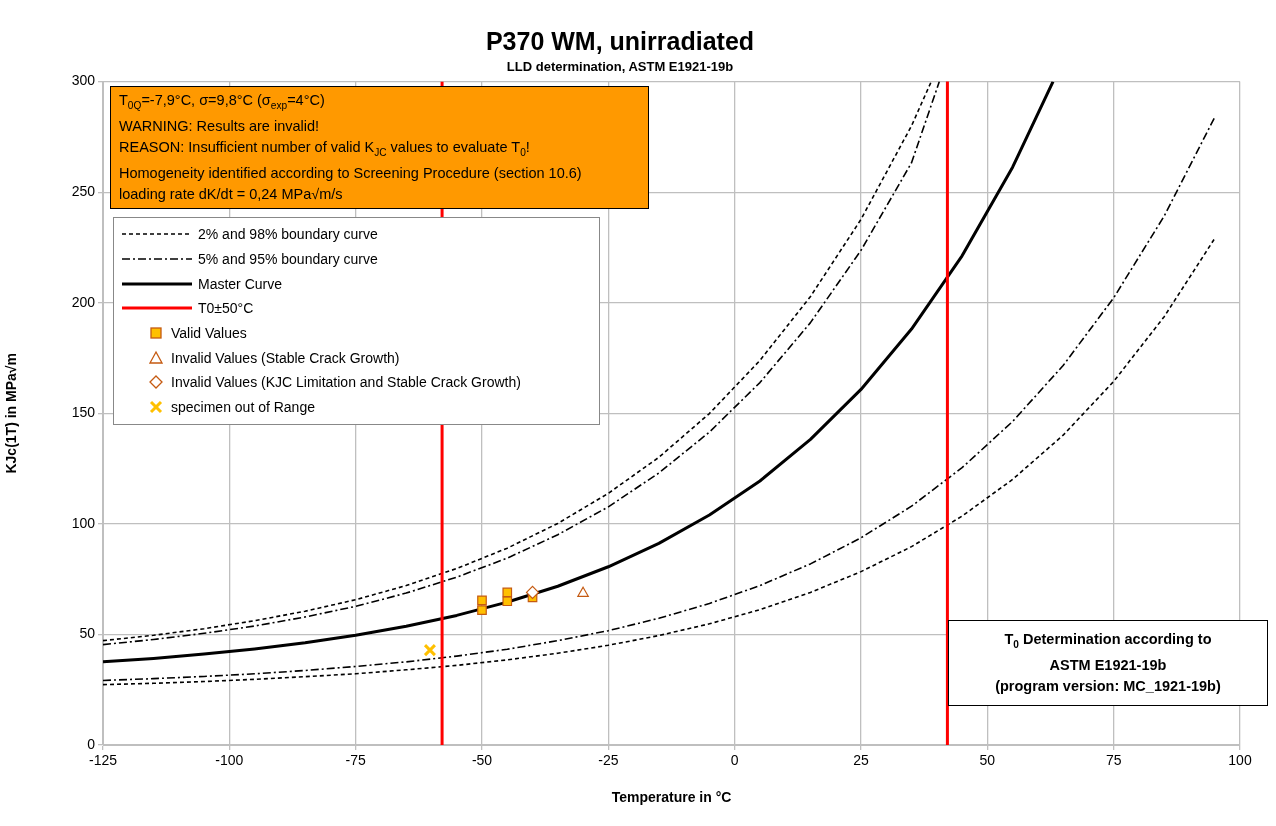 Image resolution: width=1276 pixels, height=826 pixels. What do you see at coordinates (103, 760) in the screenshot?
I see `x-tick-label: -125` at bounding box center [103, 760].